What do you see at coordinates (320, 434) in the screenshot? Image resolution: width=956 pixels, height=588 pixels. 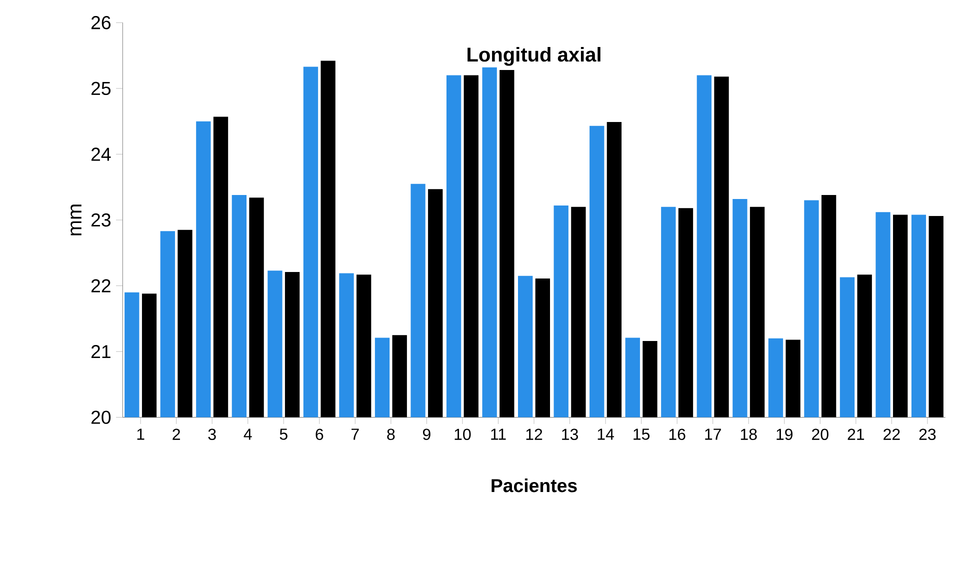 I see `x-tick-label: 6` at bounding box center [320, 434].